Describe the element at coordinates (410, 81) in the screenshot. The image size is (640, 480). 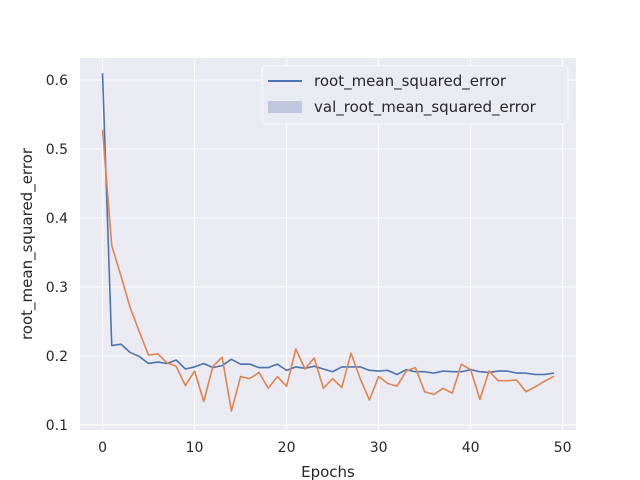
I see `legend-entry-0: root_mean_squared_error` at that location.